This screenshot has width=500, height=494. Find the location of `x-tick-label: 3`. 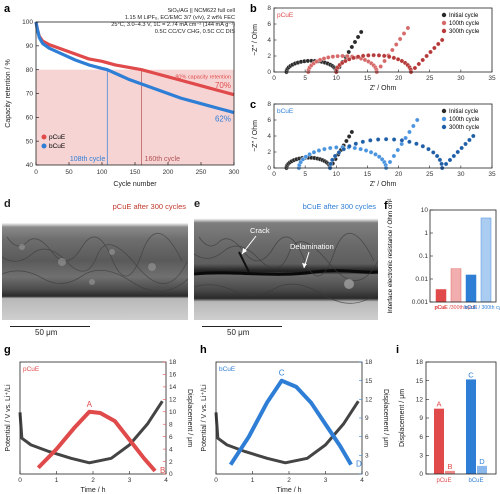

x-tick-label: 3 is located at coordinates (326, 480).